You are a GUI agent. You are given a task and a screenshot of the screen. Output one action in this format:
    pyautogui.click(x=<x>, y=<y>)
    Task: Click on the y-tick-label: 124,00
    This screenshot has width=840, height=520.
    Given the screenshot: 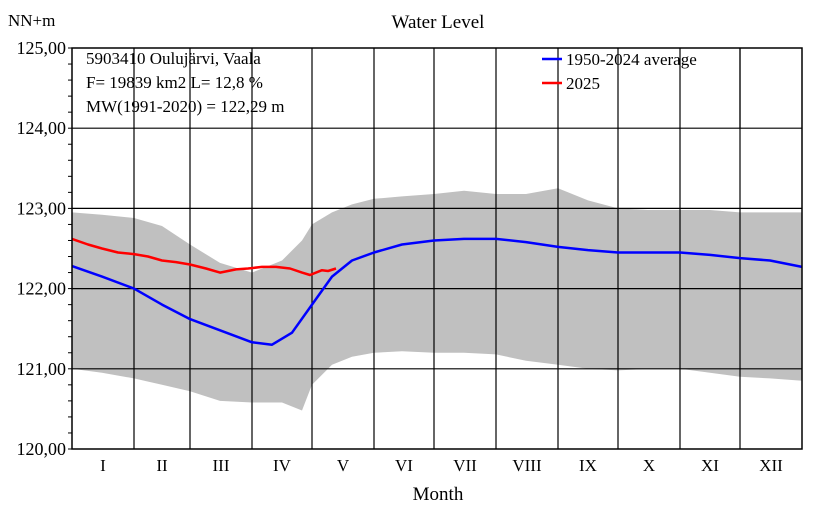 What is the action you would take?
    pyautogui.click(x=42, y=128)
    